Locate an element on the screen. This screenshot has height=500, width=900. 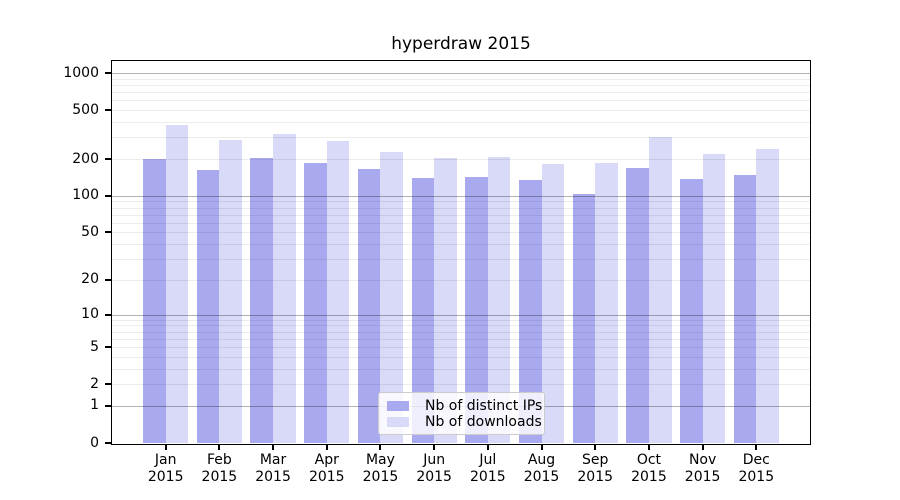
x-tick-mark-feb is located at coordinates (219, 447).